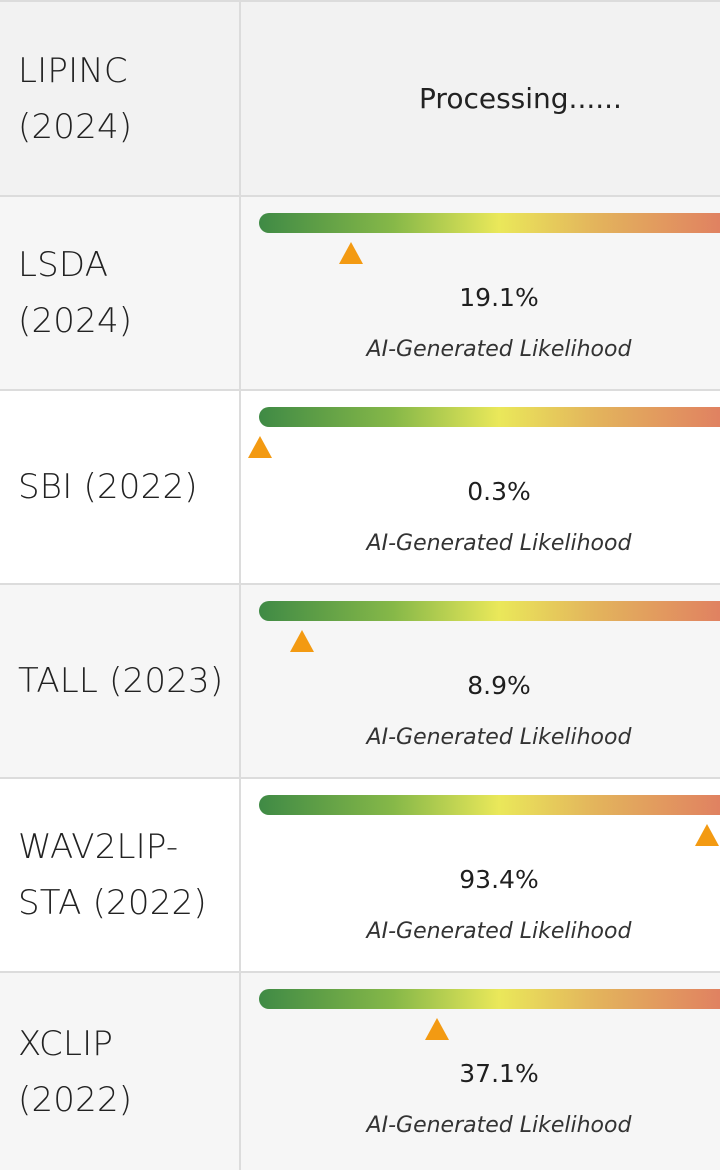 This screenshot has height=1170, width=720. I want to click on model-name-cell: XCLIP (2022), so click(120, 1071).